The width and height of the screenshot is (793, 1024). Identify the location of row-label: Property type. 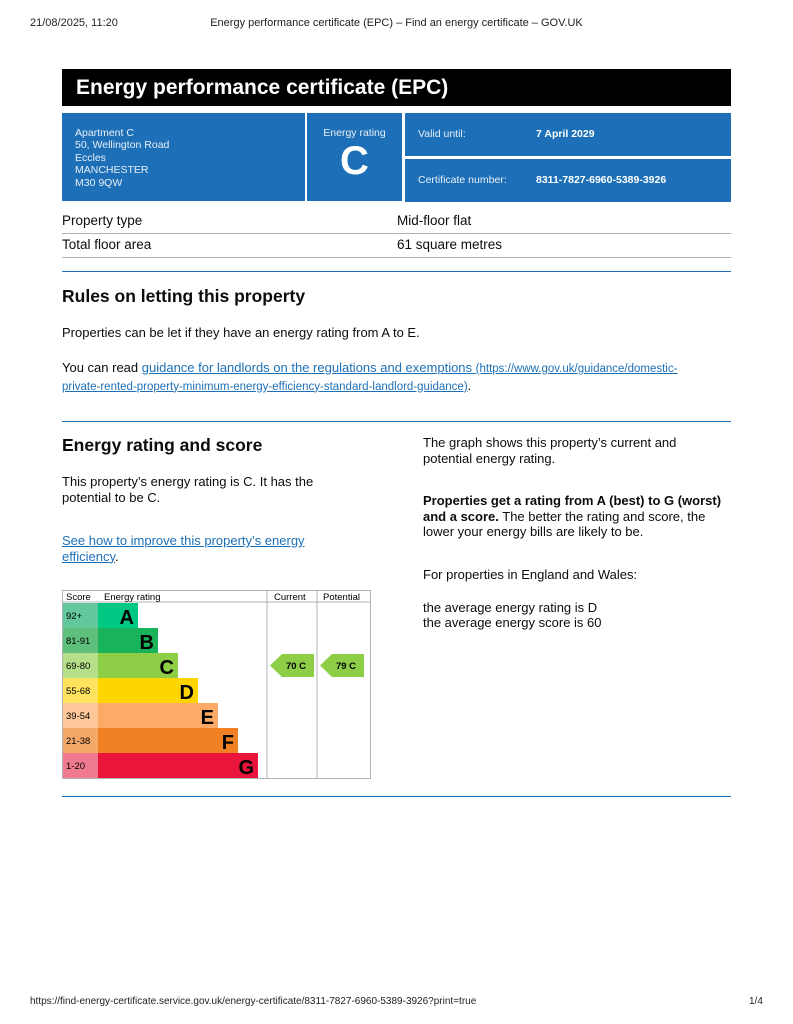
(102, 220).